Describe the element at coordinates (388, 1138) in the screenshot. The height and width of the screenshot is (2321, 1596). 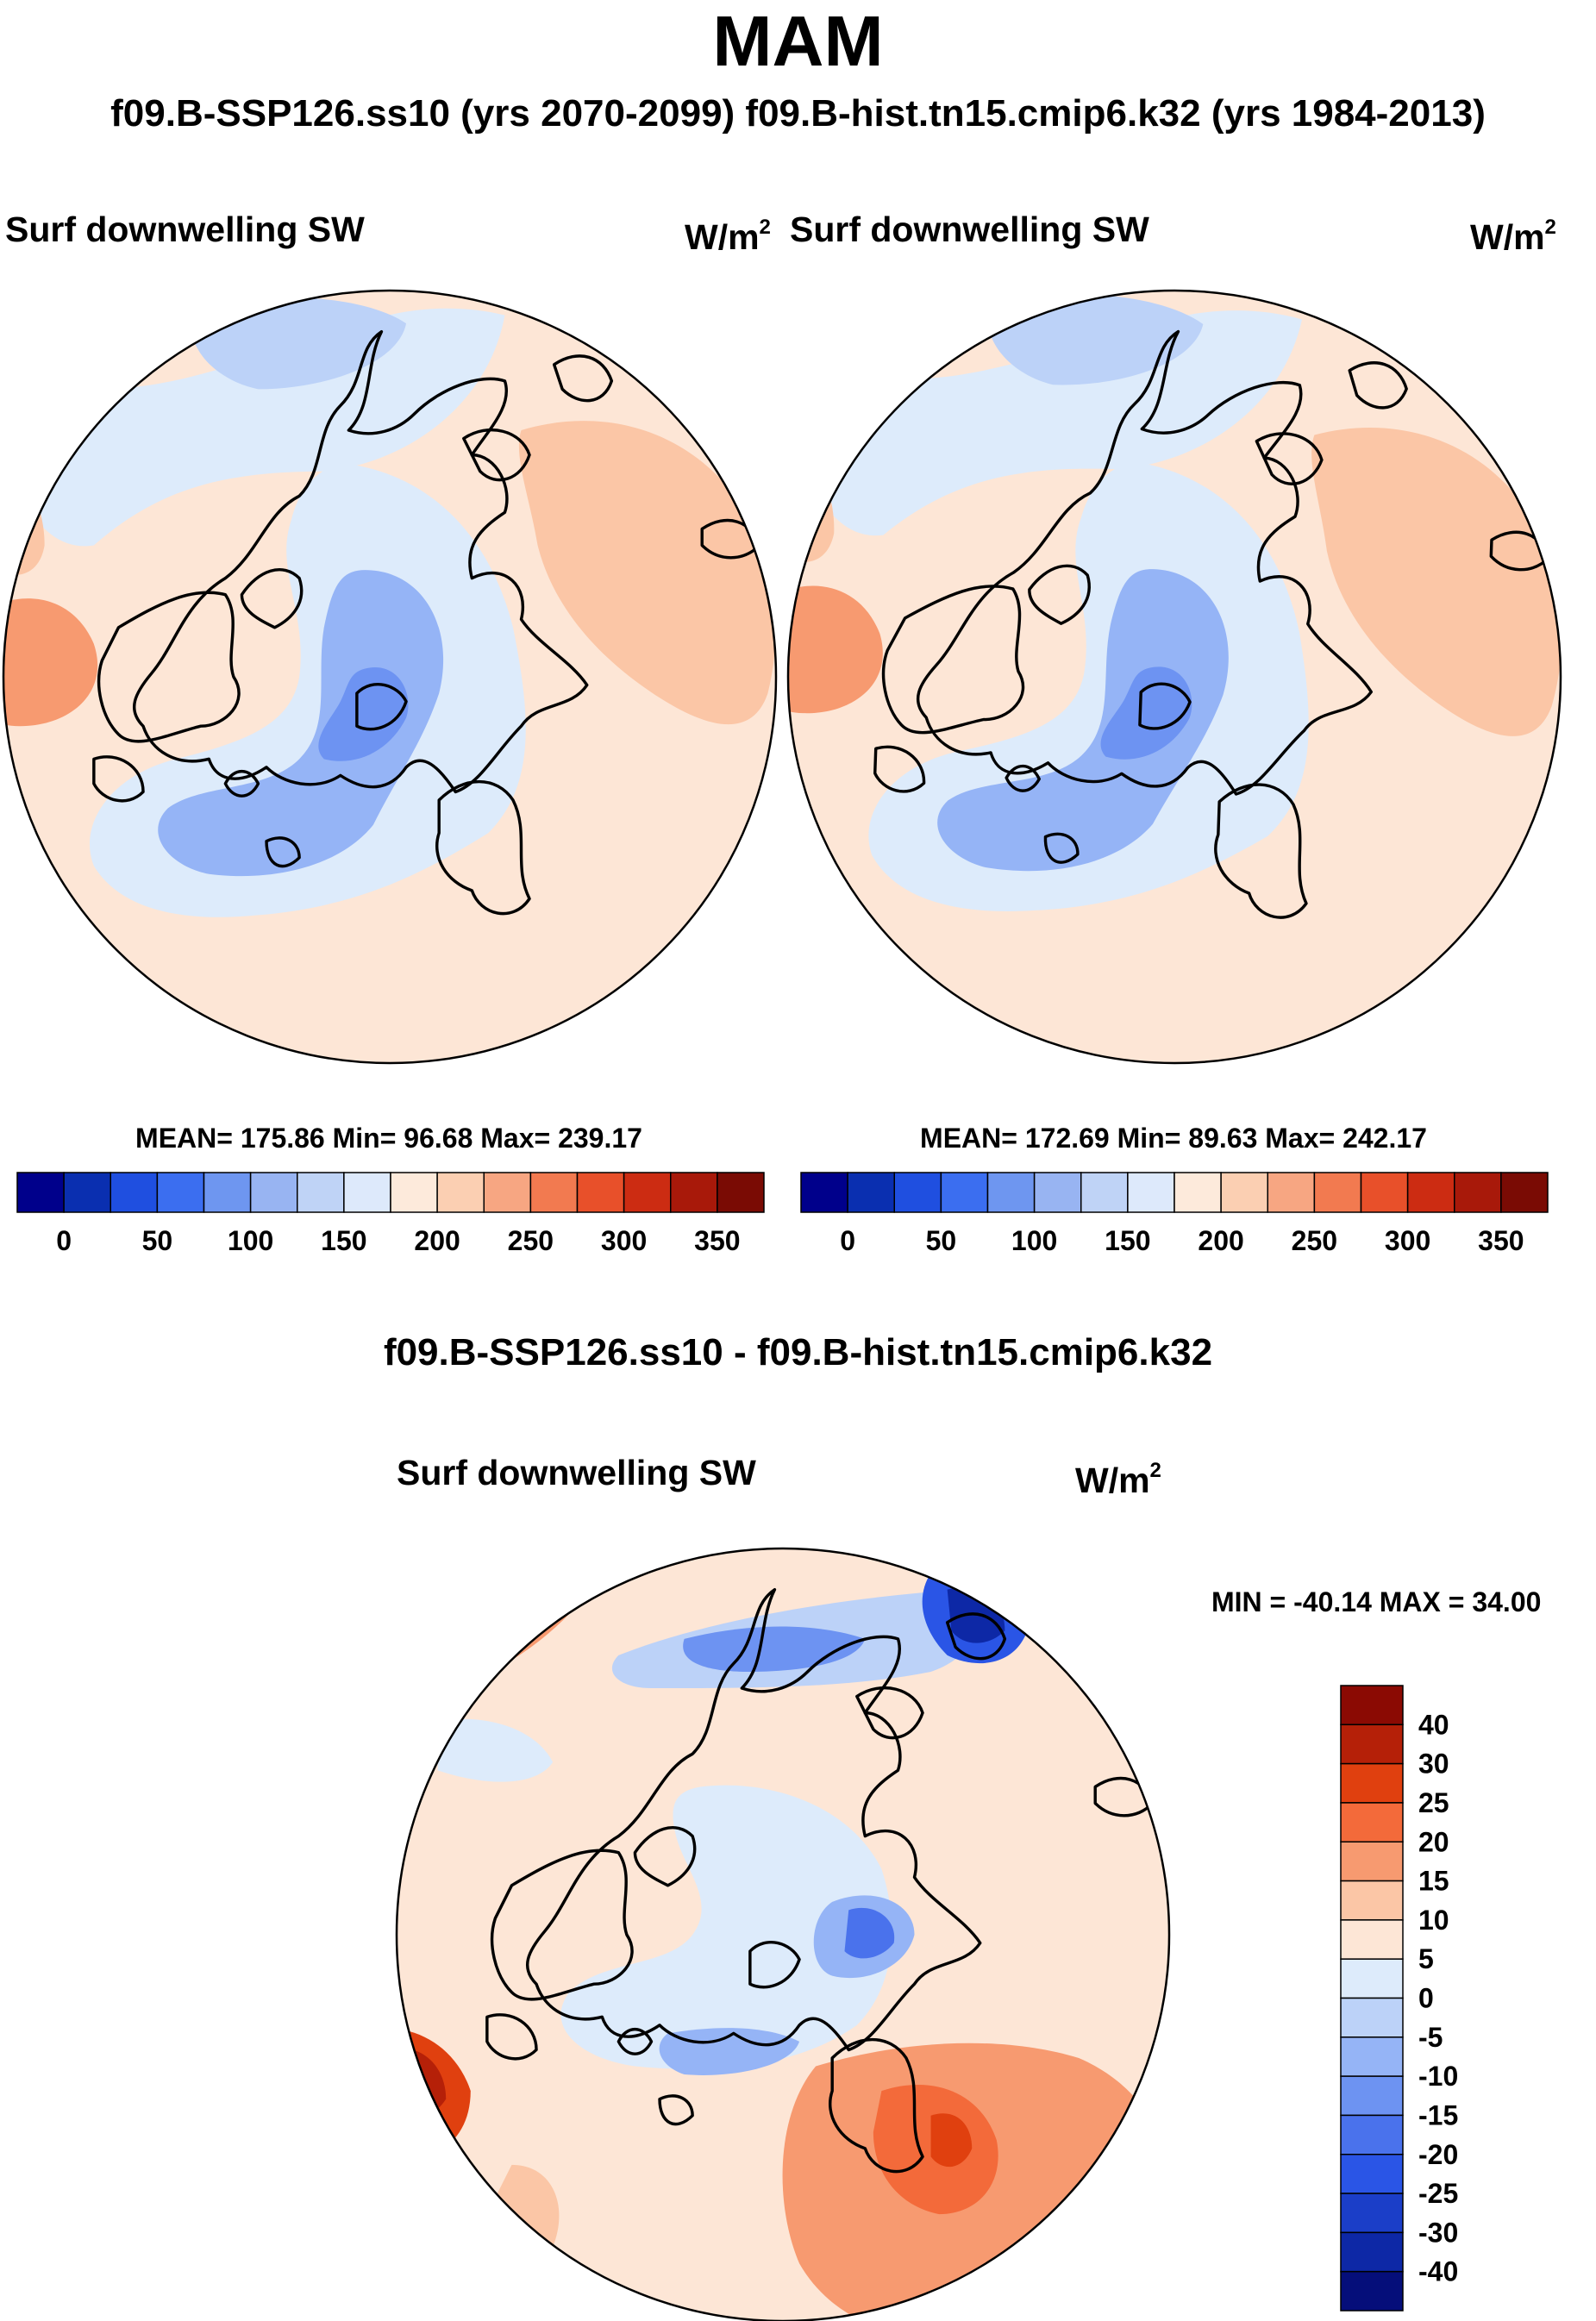
I see `panel1-stats: MEAN= 175.86 Min= 96.68 Max= 239.17` at that location.